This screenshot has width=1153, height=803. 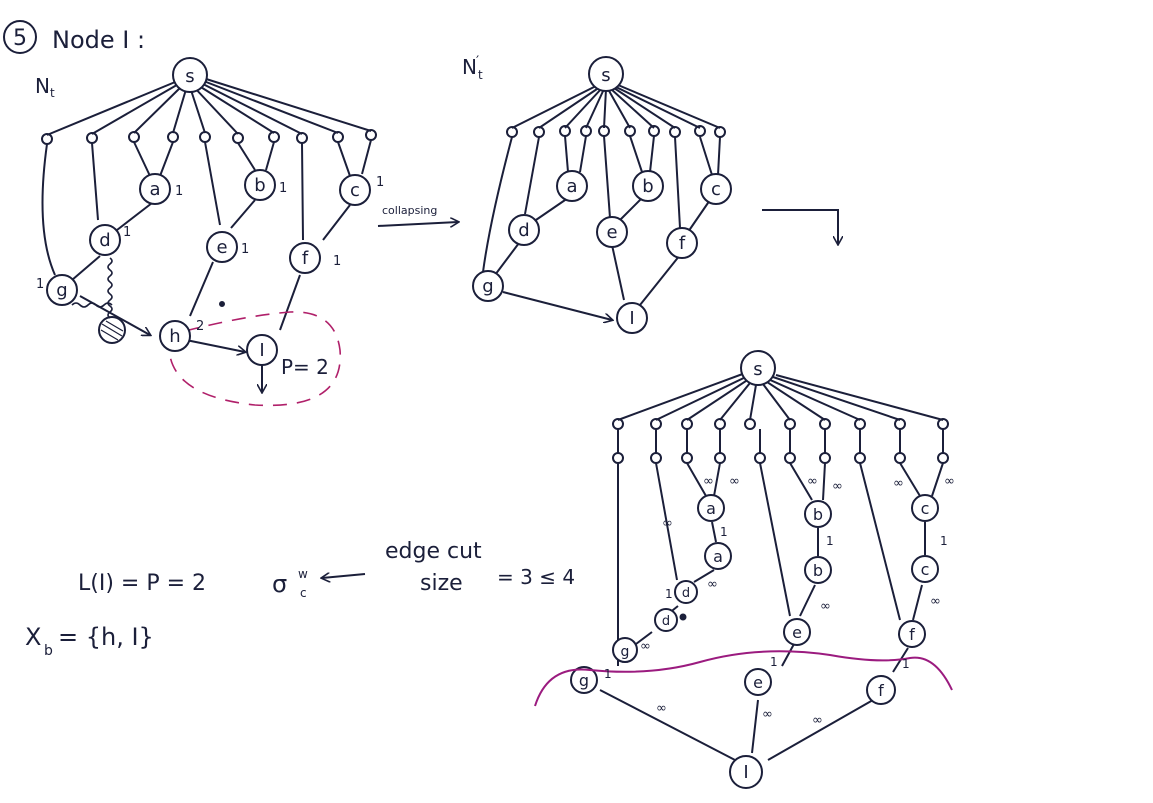 What do you see at coordinates (433, 551) in the screenshot?
I see `edge-cut-line1: edge cut` at bounding box center [433, 551].